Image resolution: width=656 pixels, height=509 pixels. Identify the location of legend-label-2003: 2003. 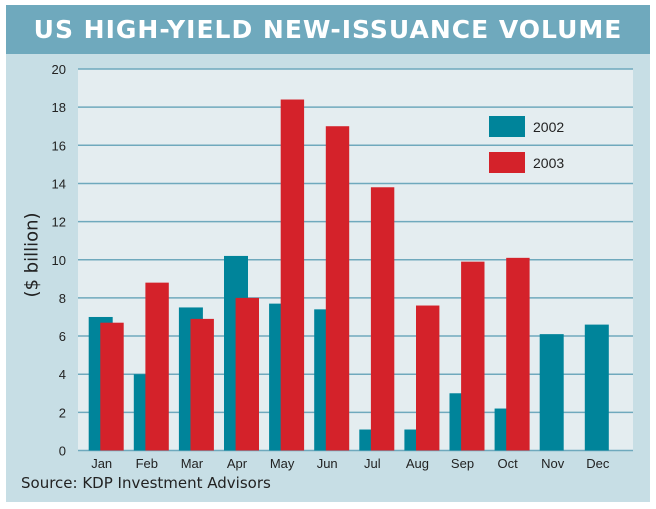
(548, 163).